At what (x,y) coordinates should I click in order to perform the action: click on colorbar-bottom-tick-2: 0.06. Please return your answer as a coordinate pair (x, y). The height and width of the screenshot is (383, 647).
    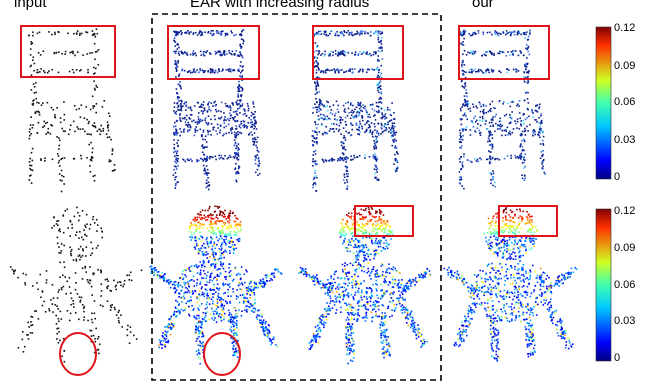
    Looking at the image, I should click on (625, 285).